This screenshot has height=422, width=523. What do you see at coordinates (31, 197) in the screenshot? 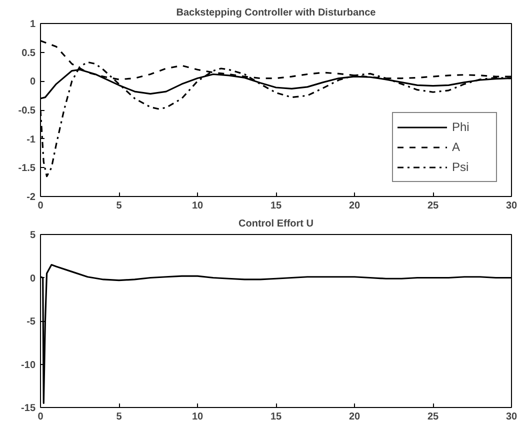
I see `y-tick-label: -2` at bounding box center [31, 197].